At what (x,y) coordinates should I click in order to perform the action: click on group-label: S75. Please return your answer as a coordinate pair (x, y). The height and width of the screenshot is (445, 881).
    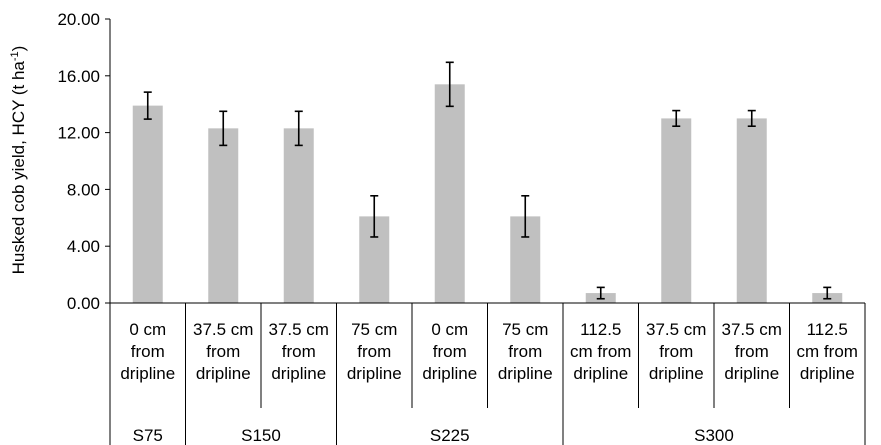
    Looking at the image, I should click on (148, 435).